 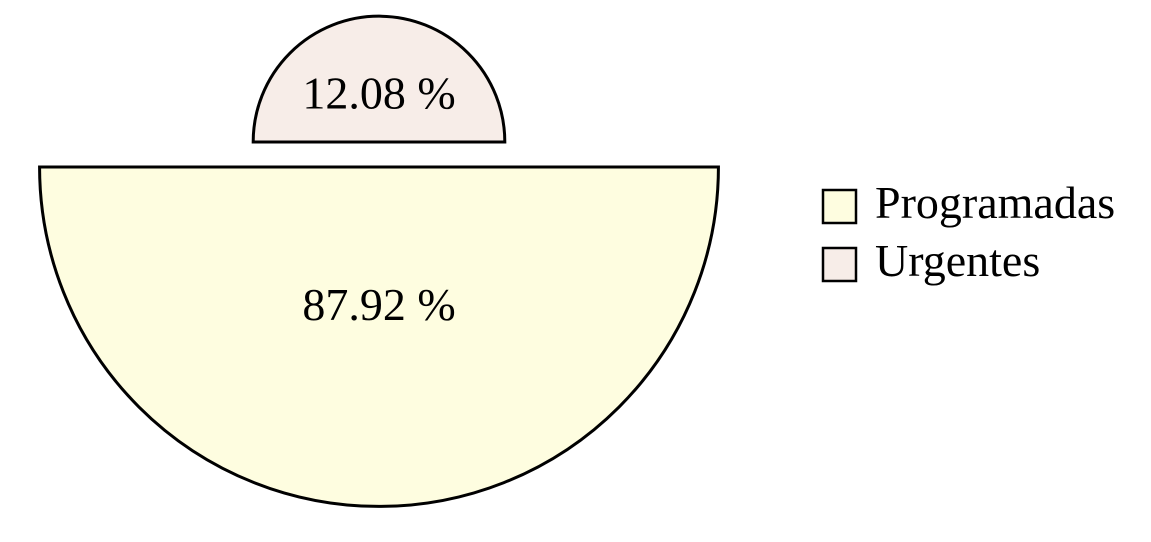 I want to click on legend-label-programadas: Programadas, so click(x=995, y=202).